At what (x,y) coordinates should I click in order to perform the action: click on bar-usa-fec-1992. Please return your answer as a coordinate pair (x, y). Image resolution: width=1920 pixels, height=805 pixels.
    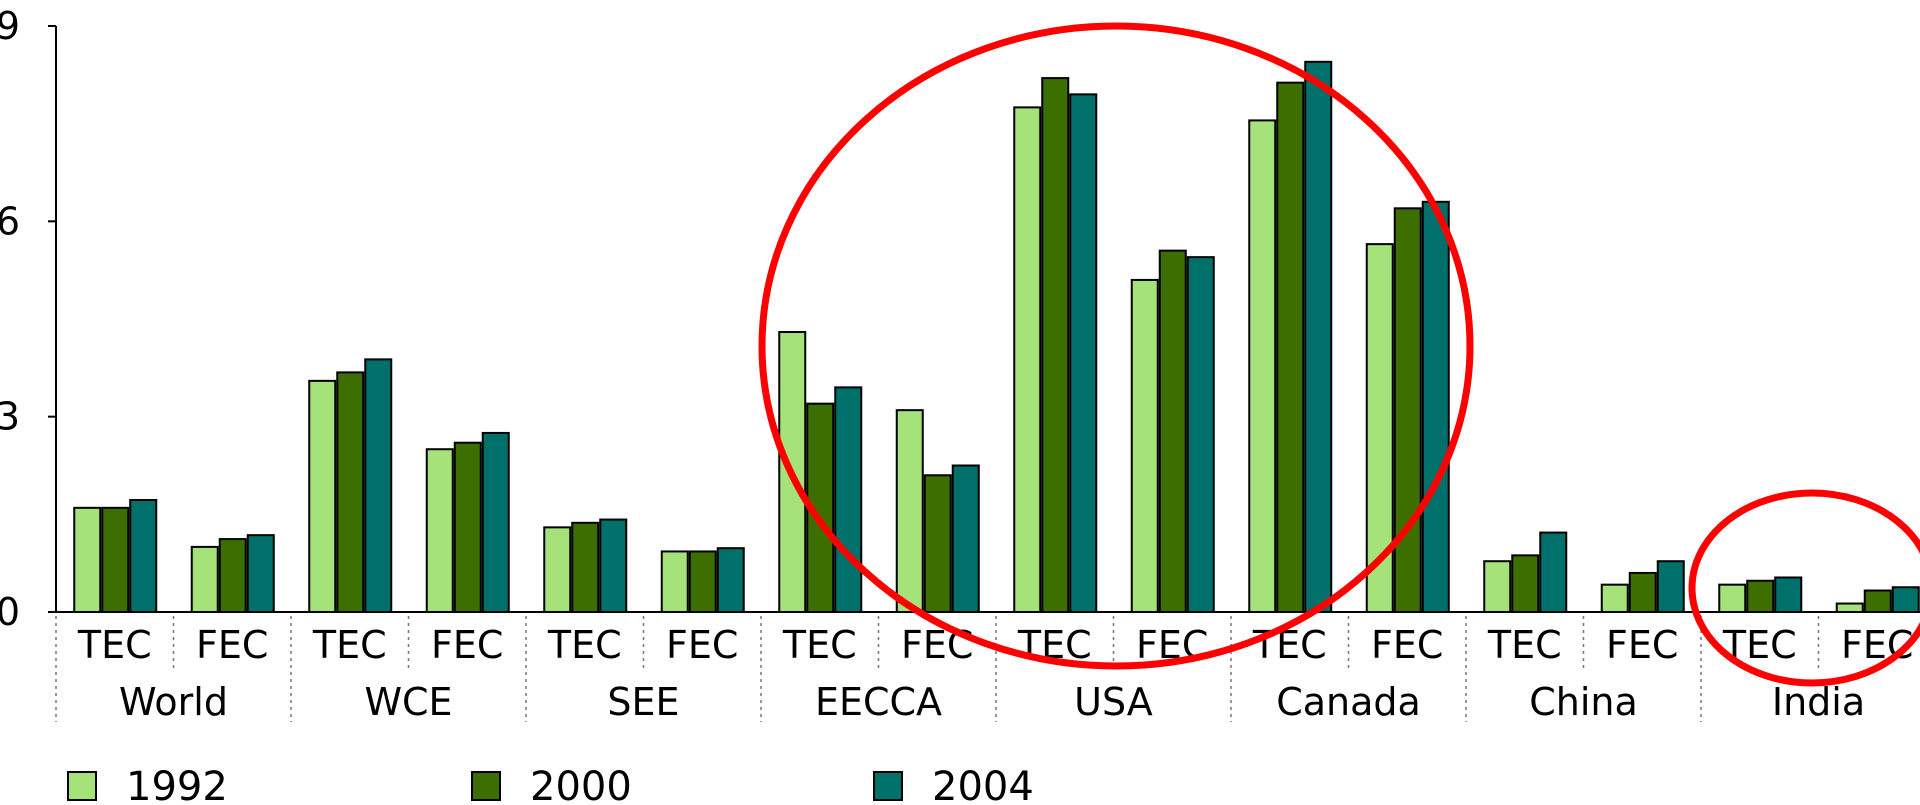
    Looking at the image, I should click on (1144, 445).